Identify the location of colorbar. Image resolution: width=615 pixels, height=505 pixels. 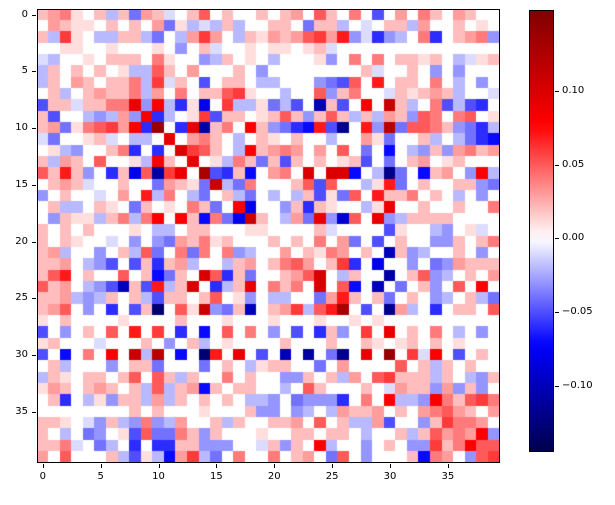
(541, 231).